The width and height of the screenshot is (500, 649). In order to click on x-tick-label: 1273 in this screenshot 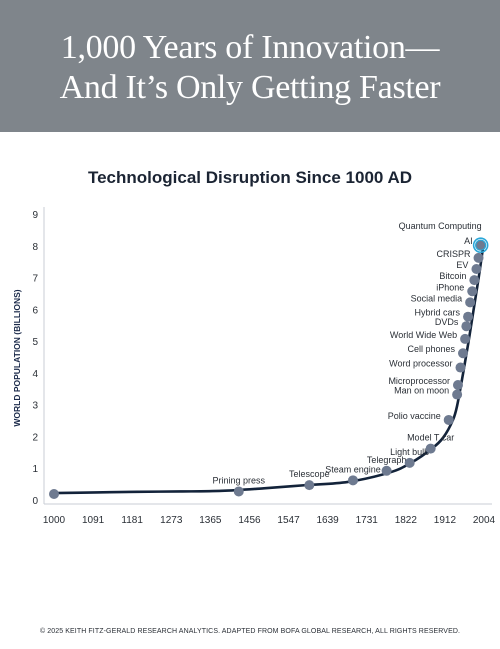, I will do `click(171, 520)`.